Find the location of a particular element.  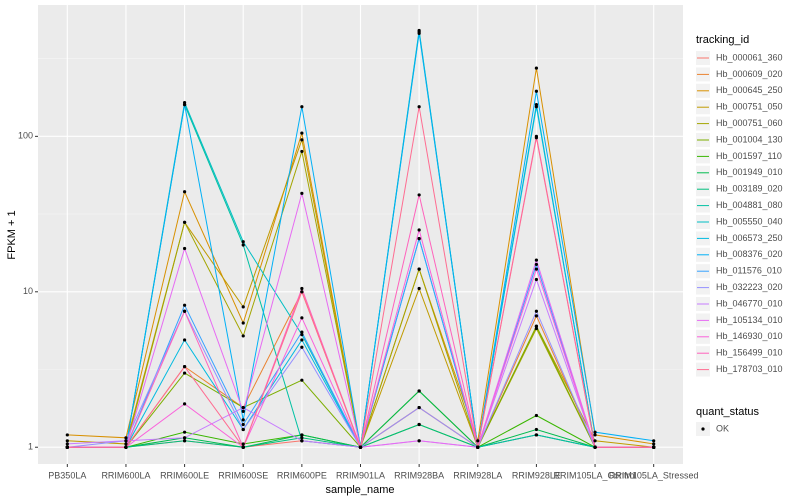

legend-title: tracking_id is located at coordinates (722, 40).